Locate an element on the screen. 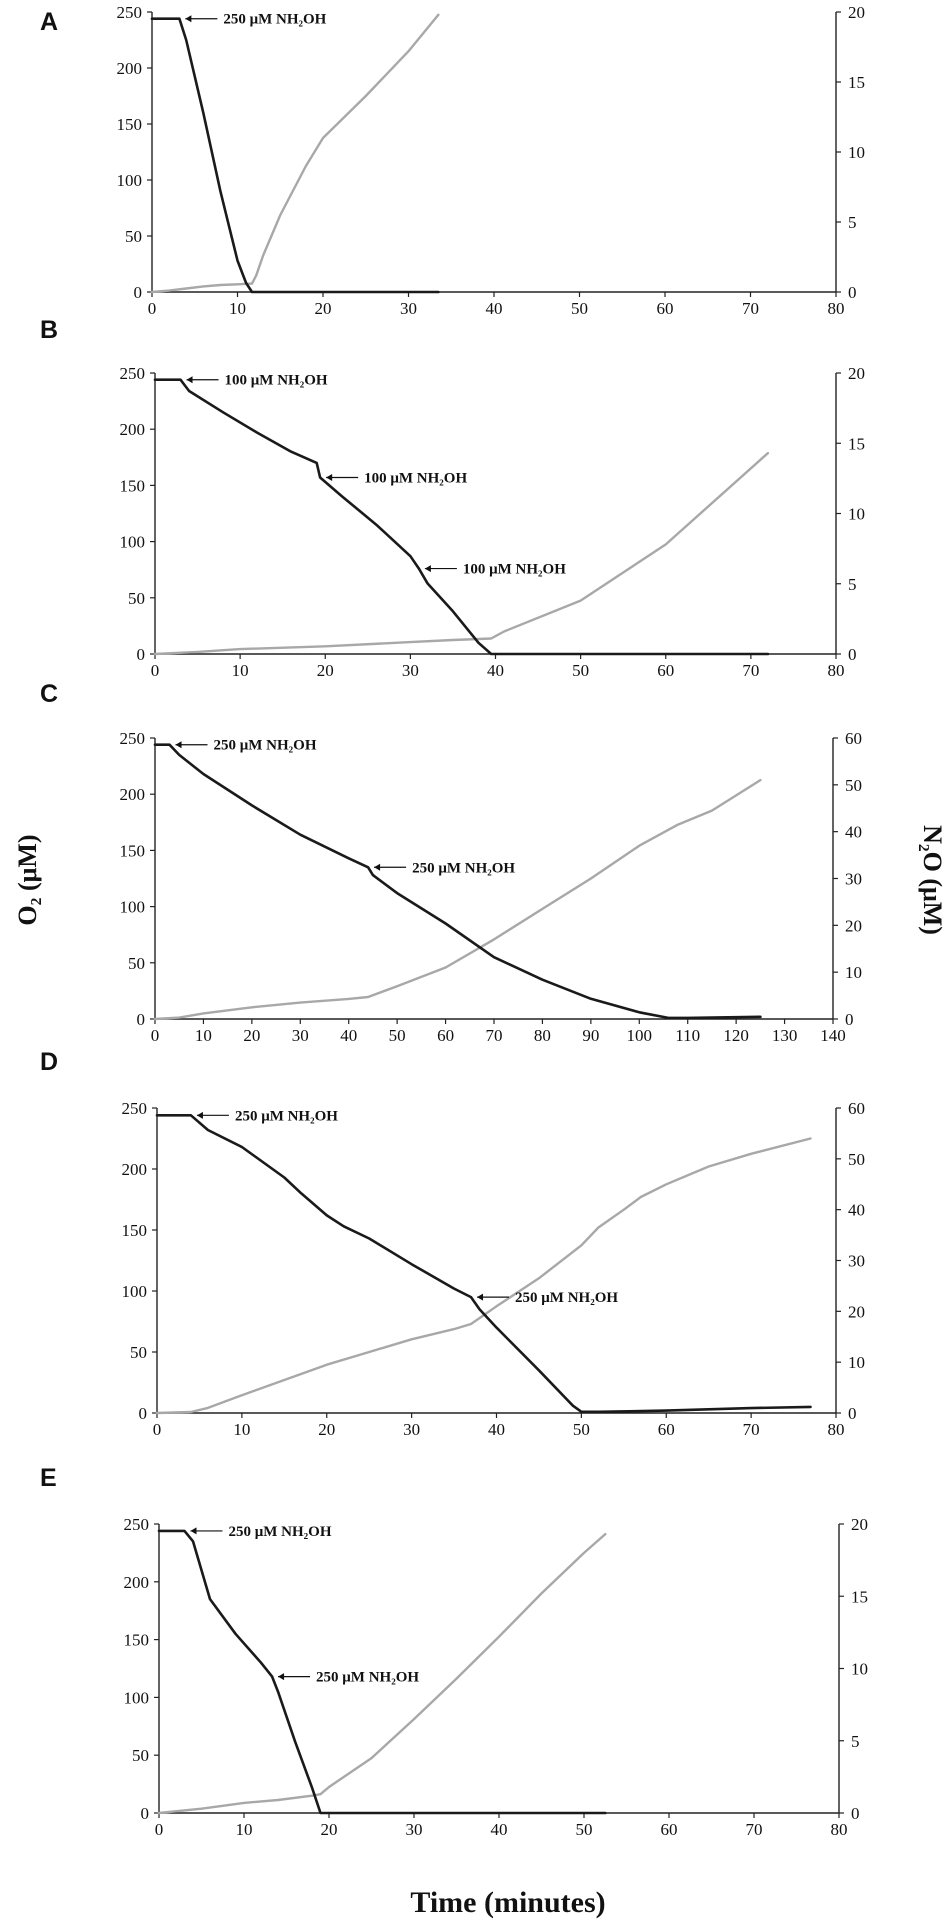 Image resolution: width=950 pixels, height=1927 pixels. x-axis-title: Time (minutes) is located at coordinates (507, 1902).